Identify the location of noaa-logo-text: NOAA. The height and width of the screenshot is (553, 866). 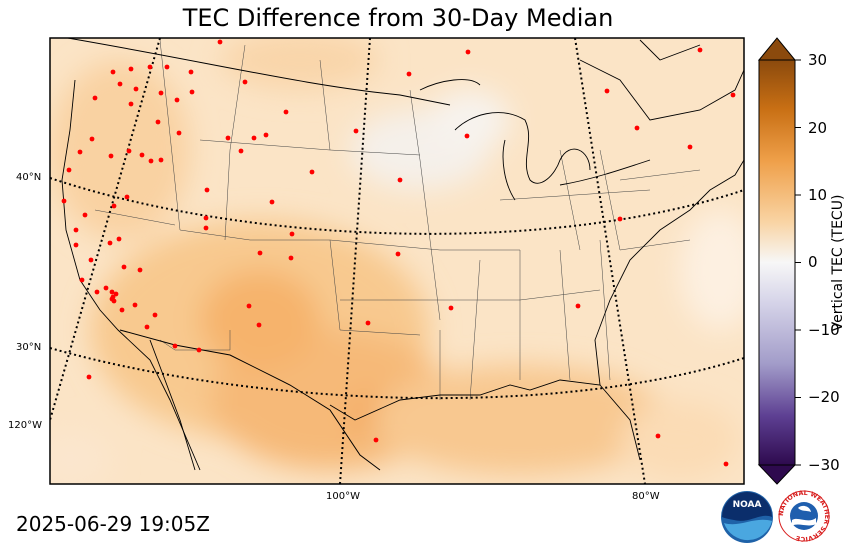
(747, 505).